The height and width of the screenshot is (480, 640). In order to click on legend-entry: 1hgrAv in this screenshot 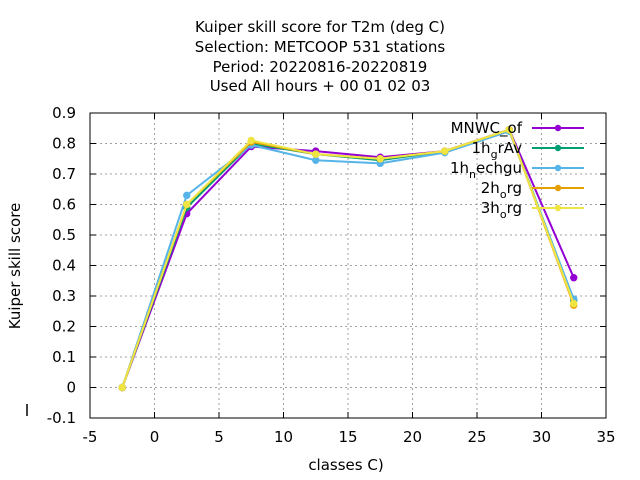, I will do `click(528, 150)`.